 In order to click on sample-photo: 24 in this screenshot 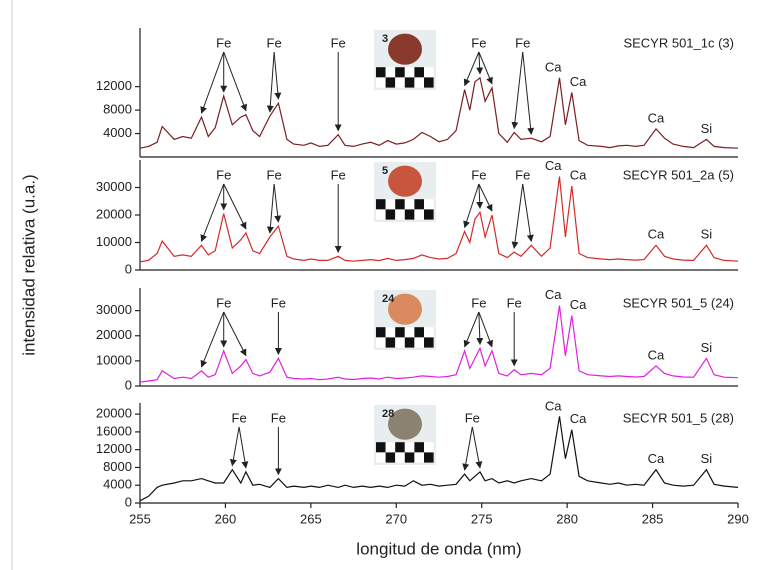, I will do `click(405, 320)`.